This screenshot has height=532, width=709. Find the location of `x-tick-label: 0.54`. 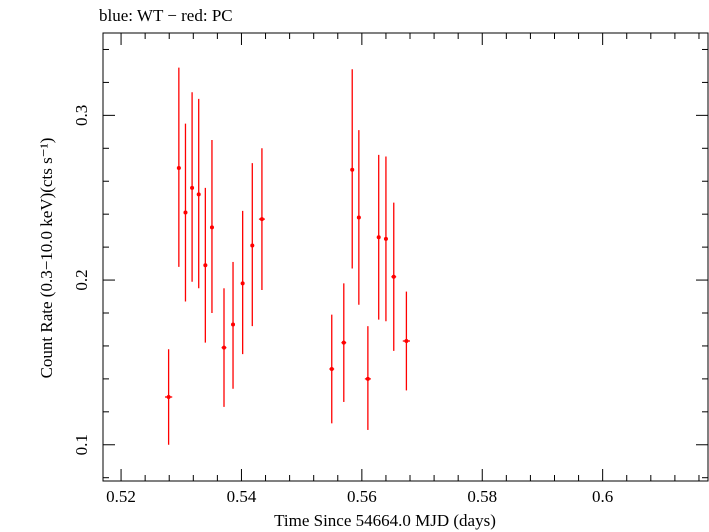

x-tick-label: 0.54 is located at coordinates (242, 496).